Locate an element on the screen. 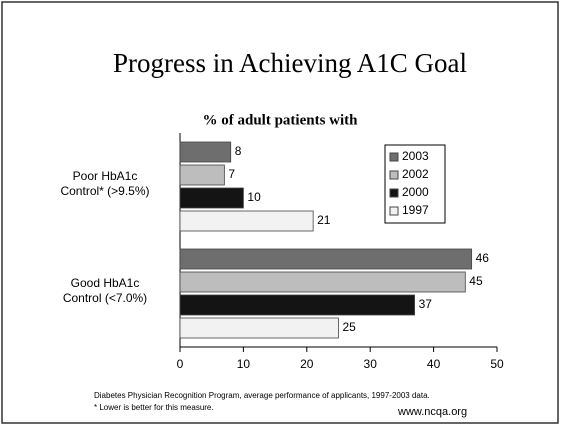  subtitle: % of adult patients with is located at coordinates (280, 120).